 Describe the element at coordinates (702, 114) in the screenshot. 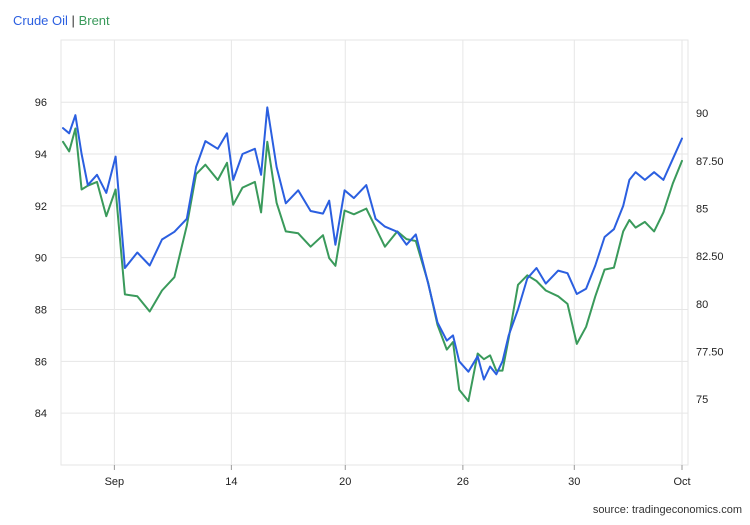

I see `y-right-tick-label: 90` at that location.